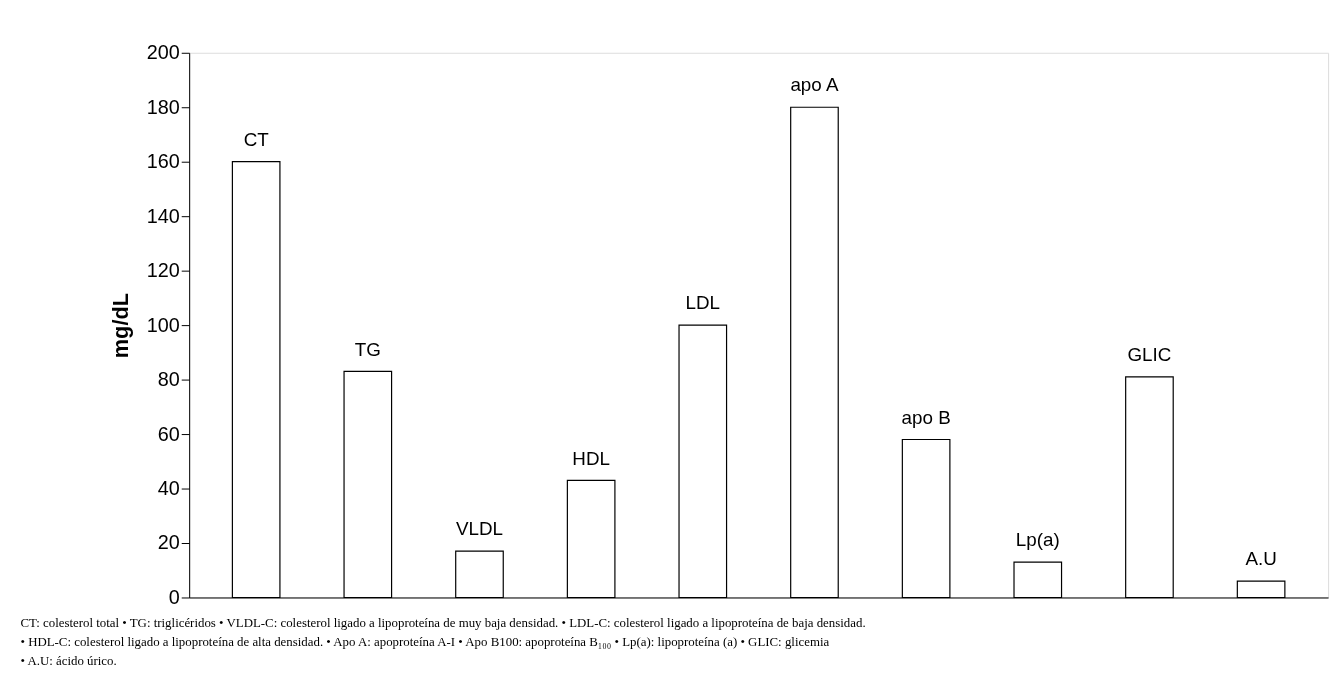 This screenshot has height=700, width=1338. What do you see at coordinates (174, 596) in the screenshot?
I see `y-tick-label: 0` at bounding box center [174, 596].